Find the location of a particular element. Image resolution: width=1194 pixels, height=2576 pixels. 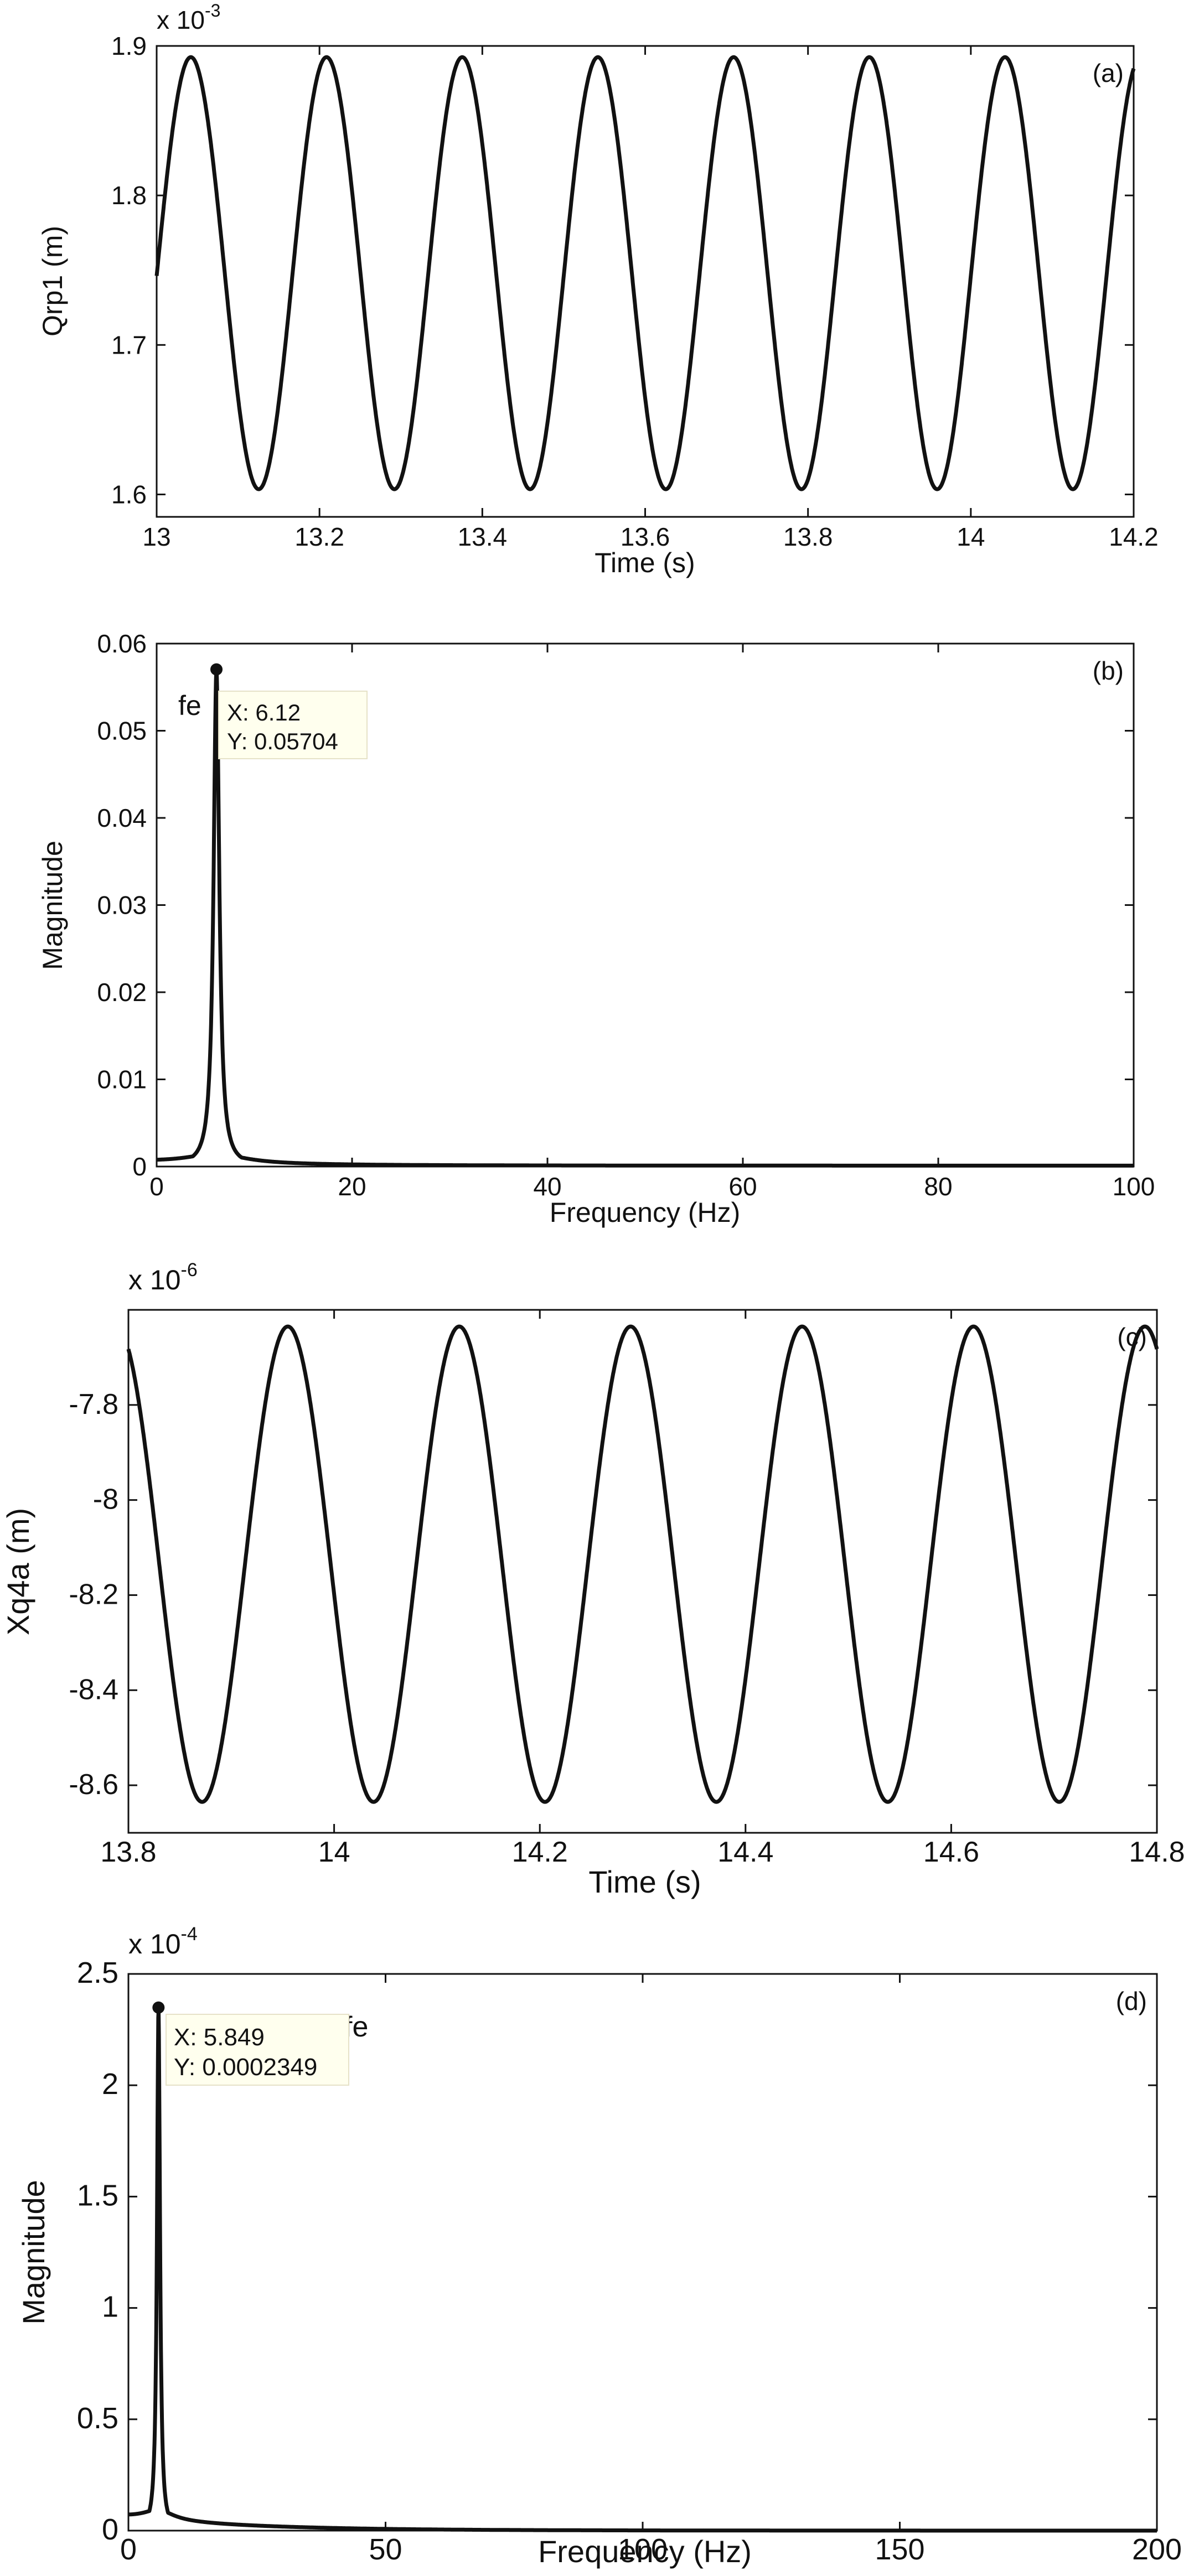

panel-label: (b) is located at coordinates (1108, 671).